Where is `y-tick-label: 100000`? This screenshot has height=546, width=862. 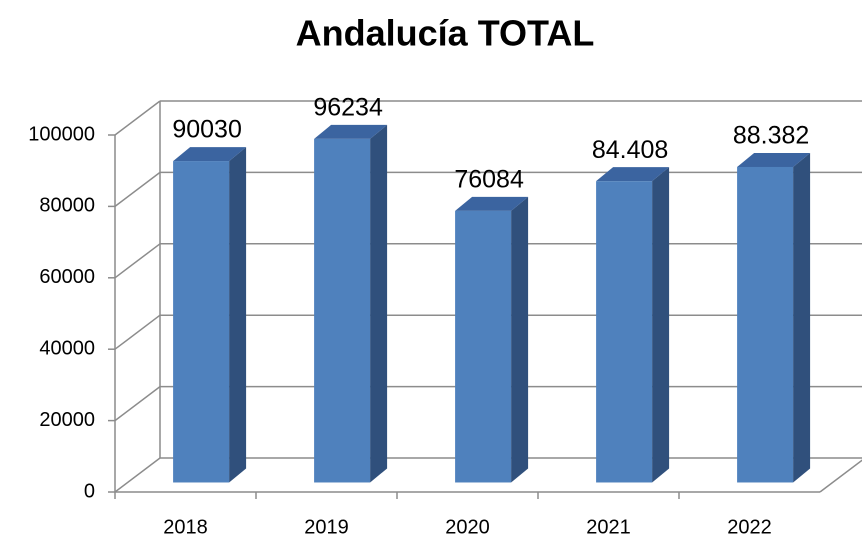
y-tick-label: 100000 is located at coordinates (61, 134).